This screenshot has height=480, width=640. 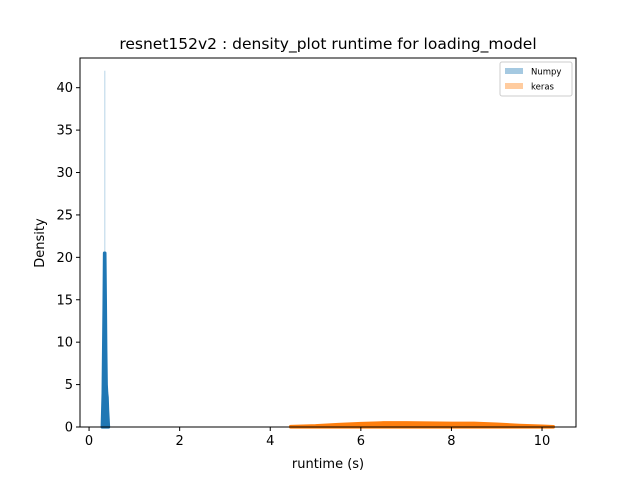 I want to click on y-tick-label: 15, so click(x=64, y=300).